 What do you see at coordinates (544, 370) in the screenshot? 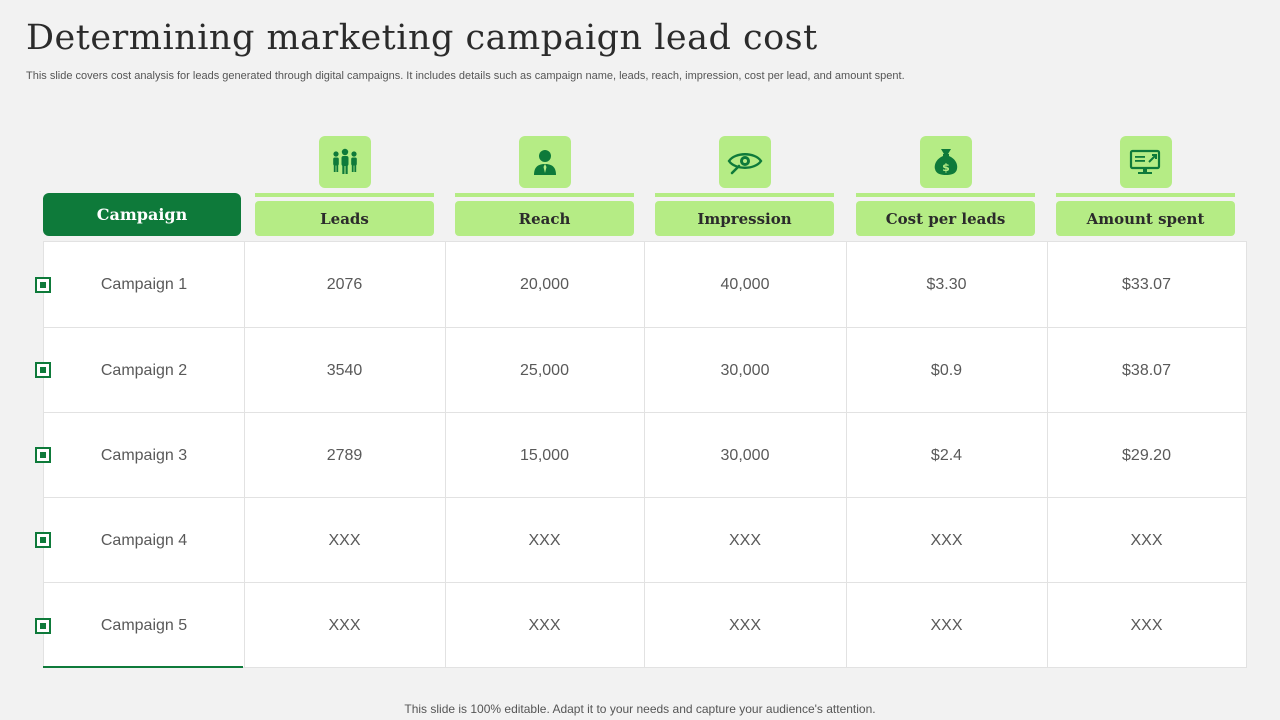
I see `reach-value: 25,000` at bounding box center [544, 370].